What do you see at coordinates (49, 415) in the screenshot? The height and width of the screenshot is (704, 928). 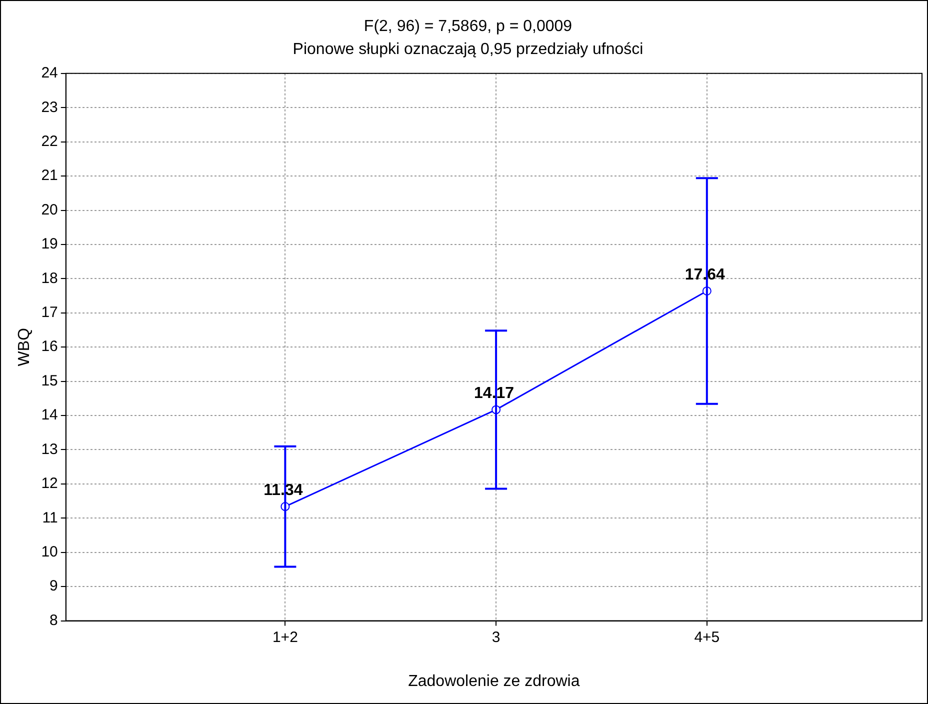 I see `y-tick-label: 14` at bounding box center [49, 415].